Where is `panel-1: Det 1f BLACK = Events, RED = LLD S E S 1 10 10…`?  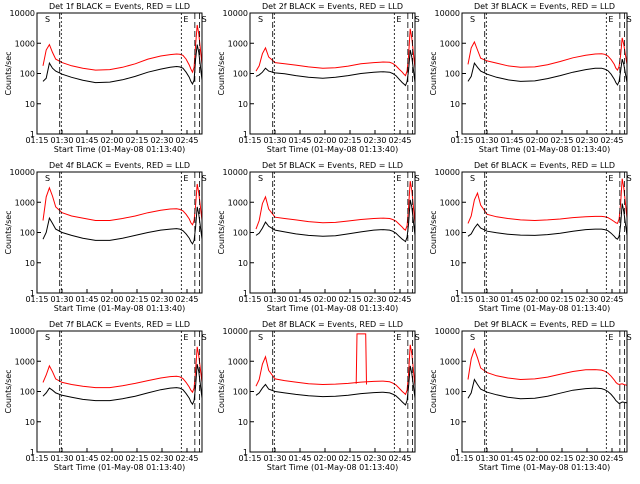
panel-1: Det 1f BLACK = Events, RED = LLD S E S 1 10 10… is located at coordinates (105, 78).